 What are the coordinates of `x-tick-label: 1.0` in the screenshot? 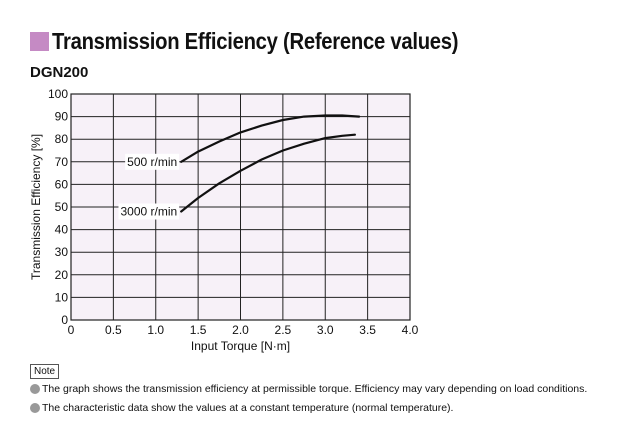 It's located at (155, 330).